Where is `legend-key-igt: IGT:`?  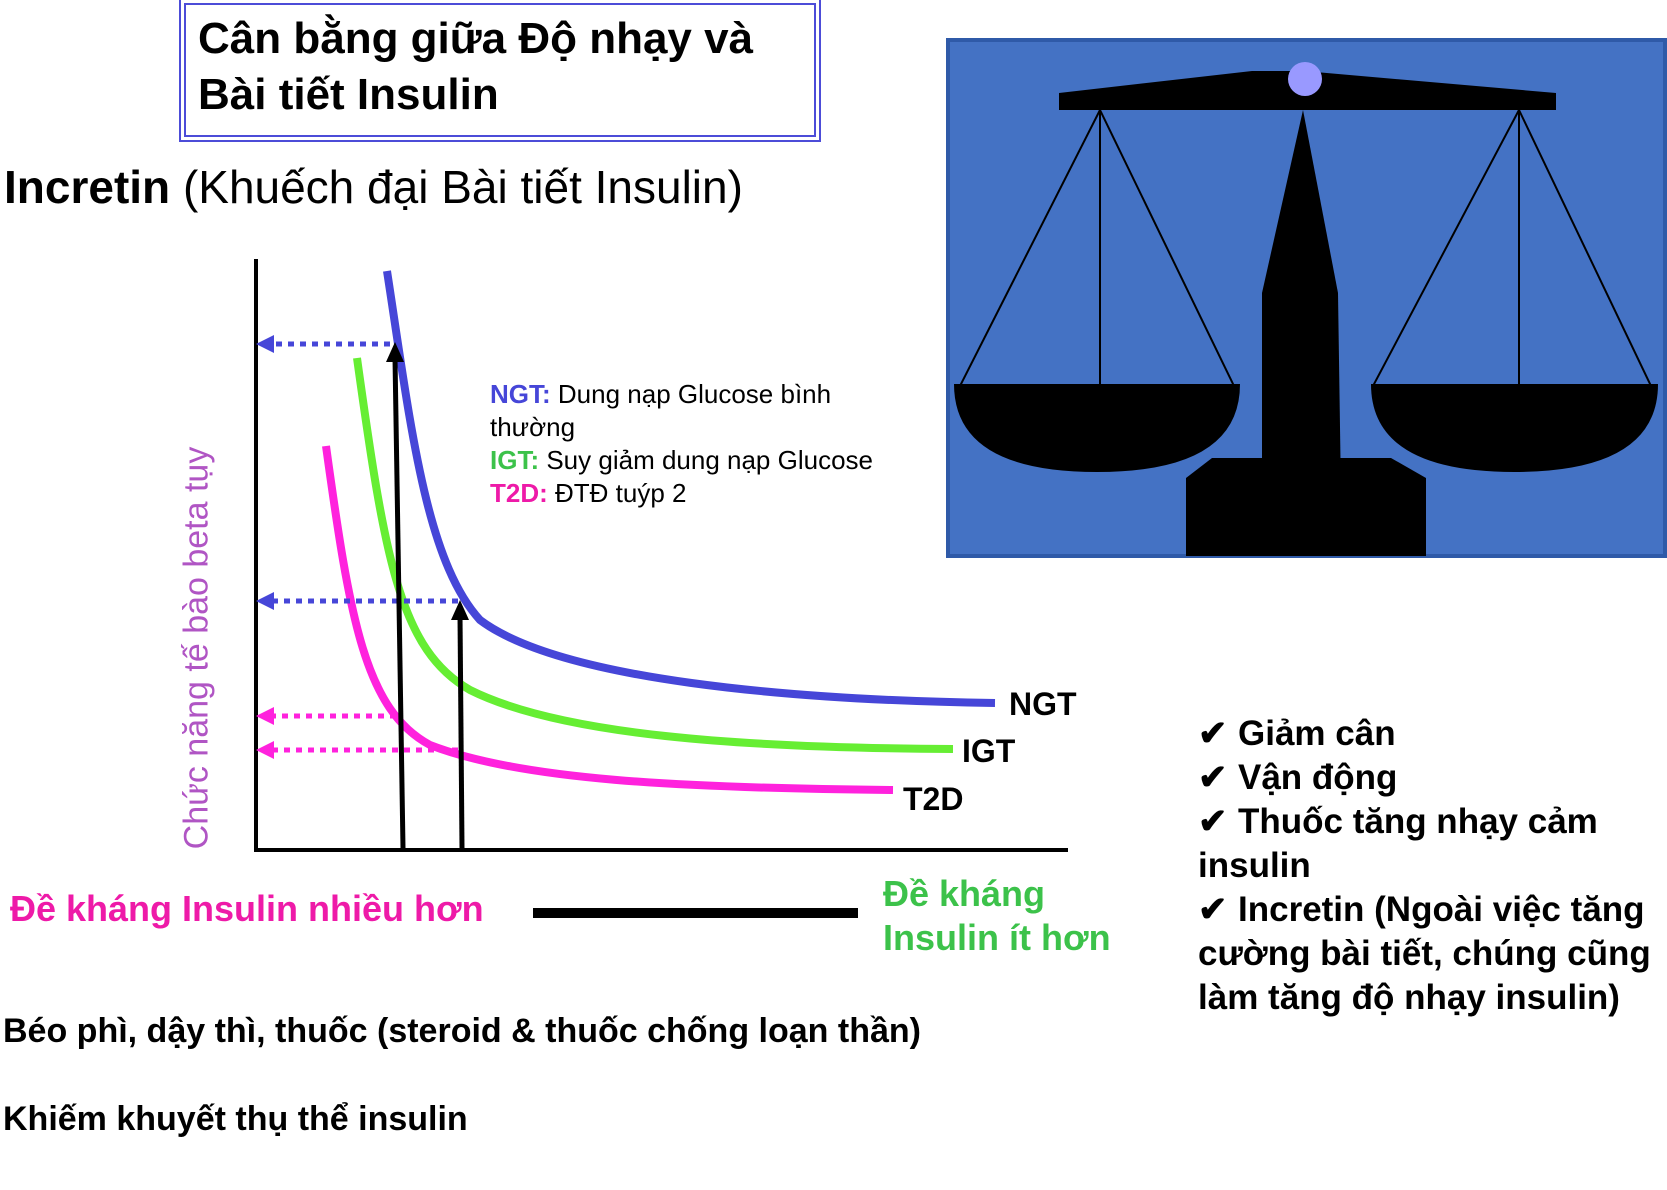
legend-key-igt: IGT: is located at coordinates (515, 460).